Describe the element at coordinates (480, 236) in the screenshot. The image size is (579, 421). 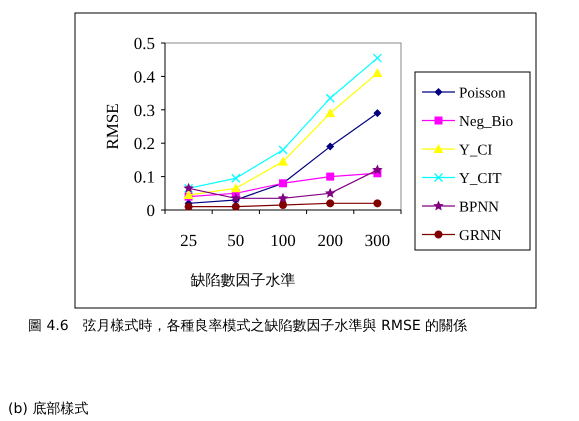
I see `legend-label: GRNN` at that location.